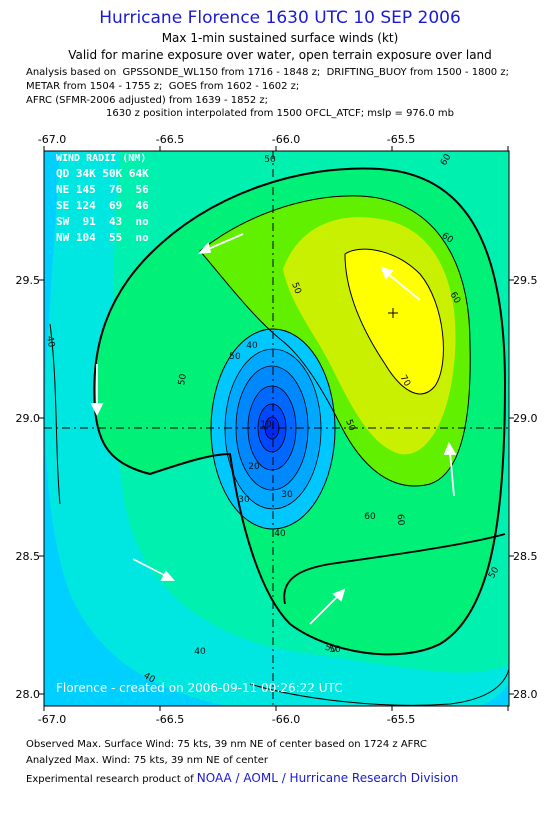 This screenshot has width=560, height=815. Describe the element at coordinates (28, 418) in the screenshot. I see `lat-label-left: 29.0` at that location.